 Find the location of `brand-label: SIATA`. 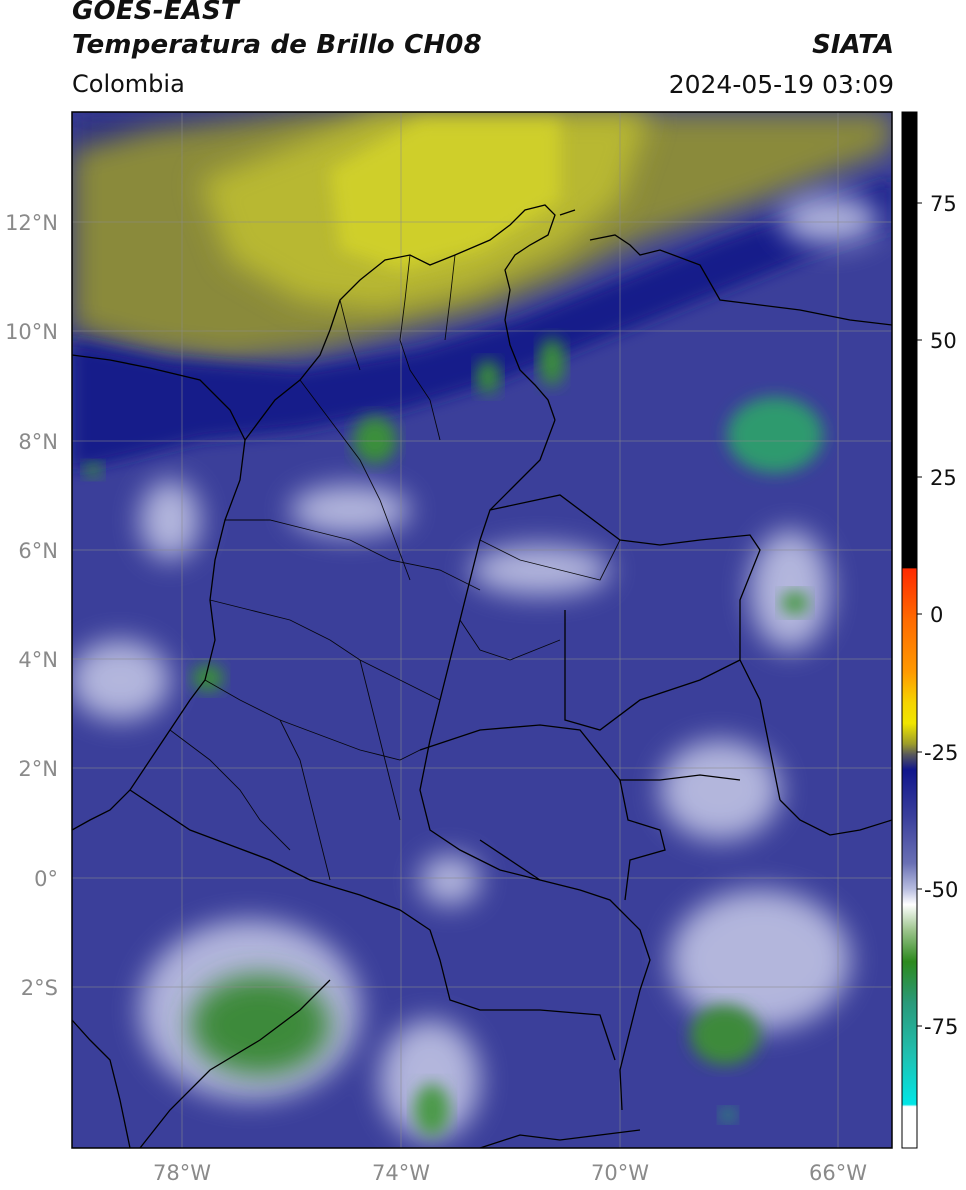

brand-label: SIATA is located at coordinates (853, 45).